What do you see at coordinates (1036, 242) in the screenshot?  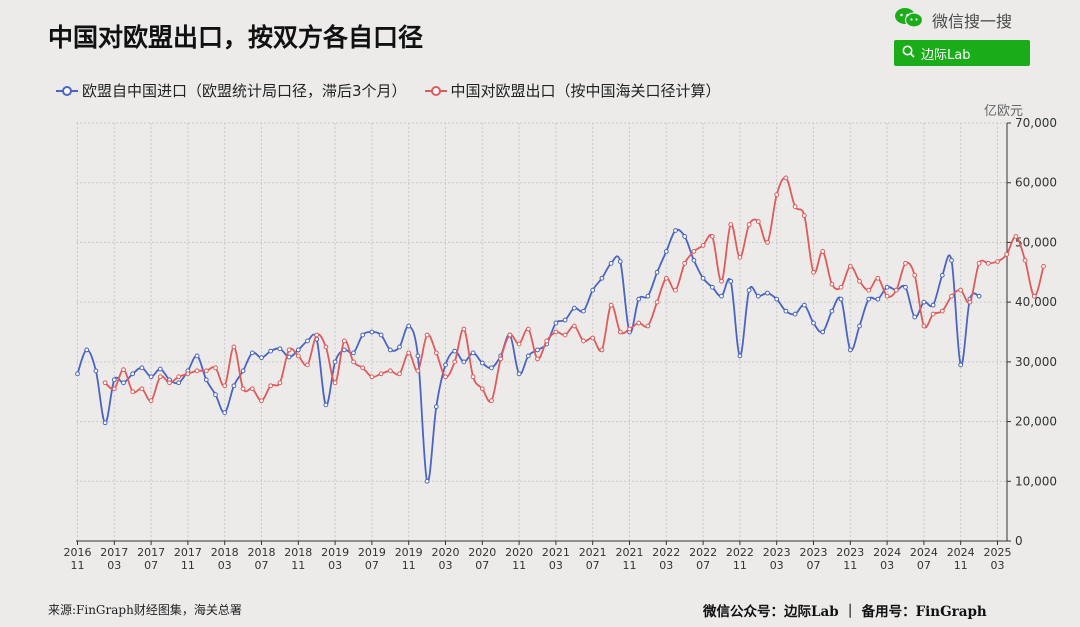 I see `y-tick-label: 50,000` at bounding box center [1036, 242].